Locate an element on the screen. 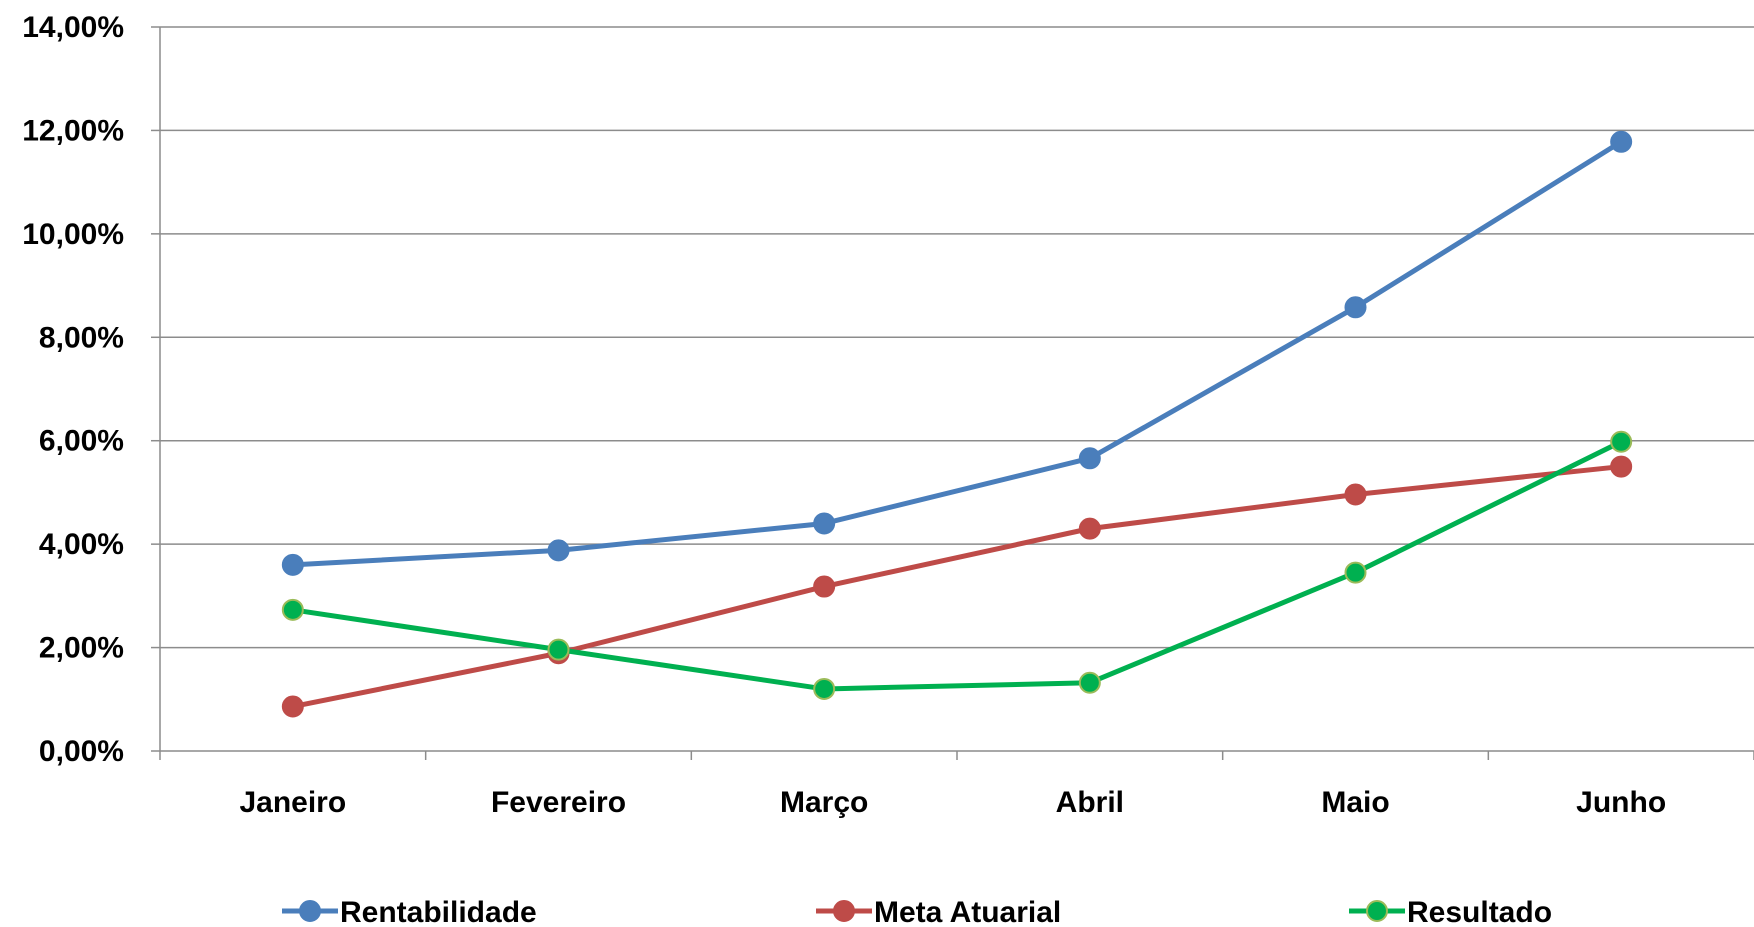  legend-label: Rentabilidade is located at coordinates (438, 911).